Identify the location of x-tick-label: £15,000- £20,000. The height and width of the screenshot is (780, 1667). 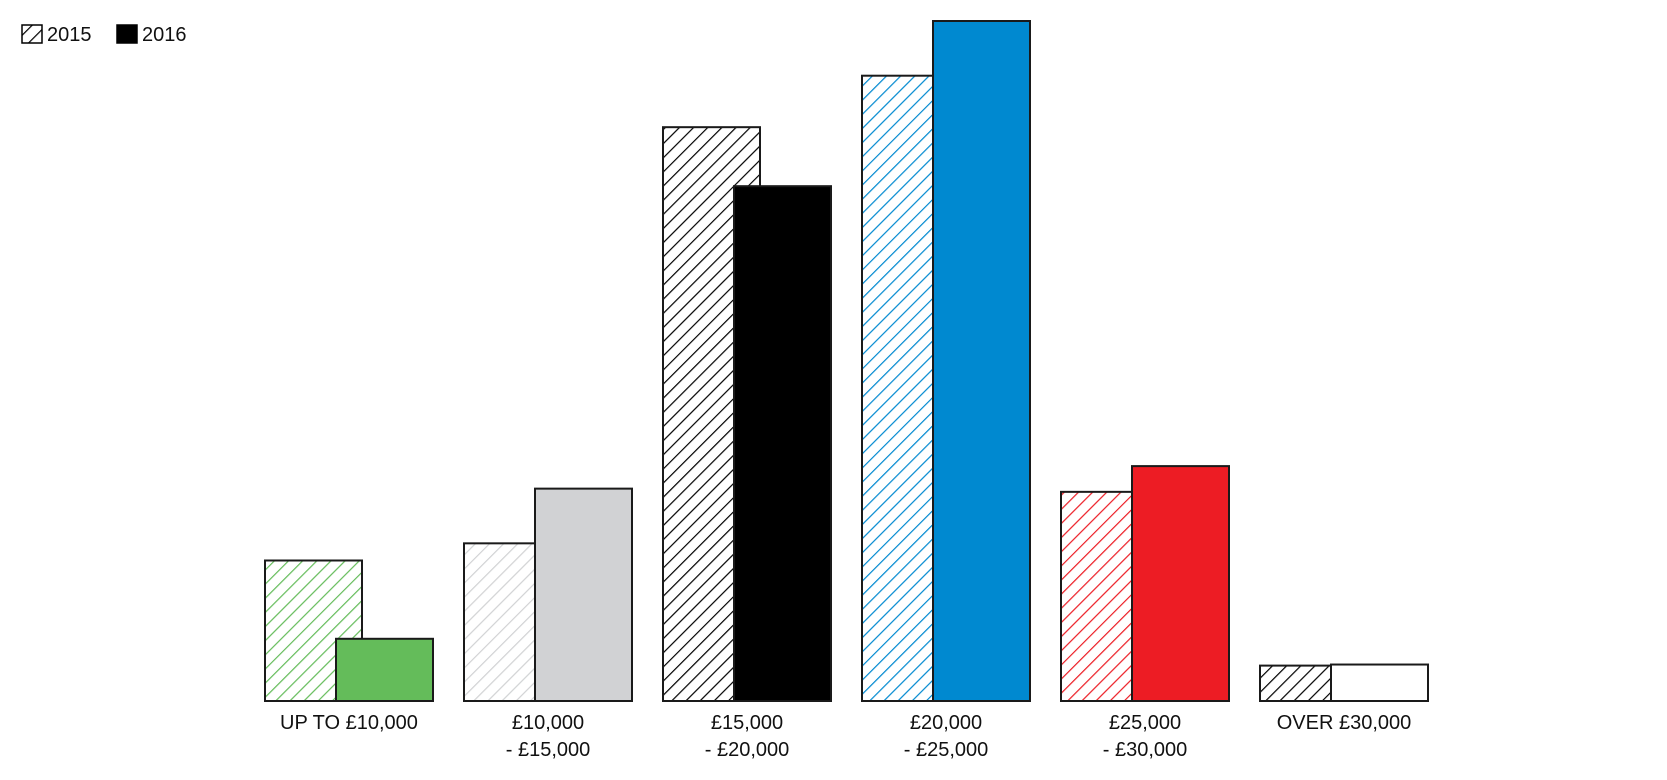
(747, 736).